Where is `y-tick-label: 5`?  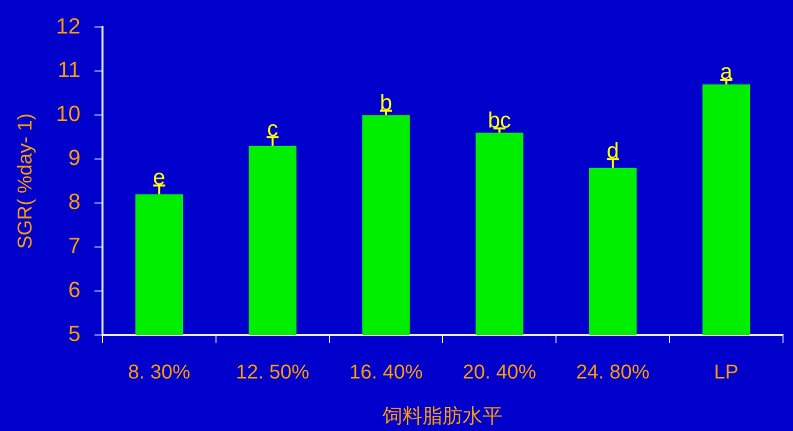
y-tick-label: 5 is located at coordinates (74, 333).